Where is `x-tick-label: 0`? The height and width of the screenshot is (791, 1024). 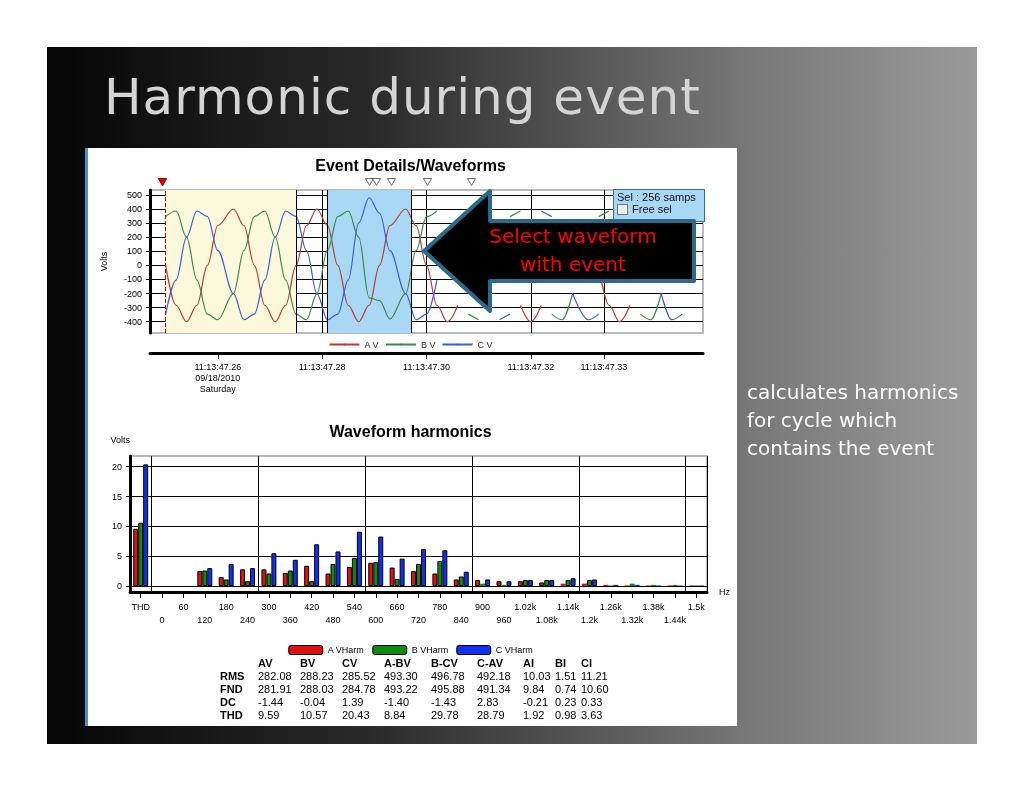
x-tick-label: 0 is located at coordinates (162, 619).